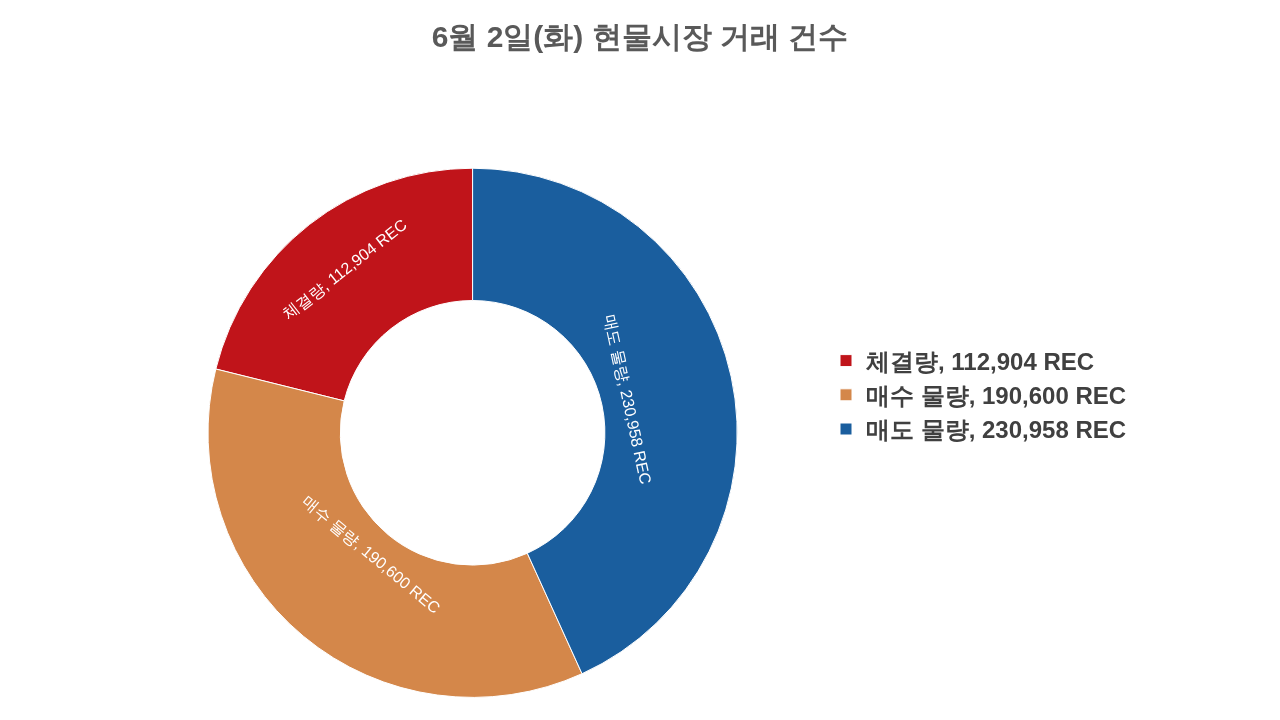 The width and height of the screenshot is (1280, 720). What do you see at coordinates (980, 361) in the screenshot?
I see `legend-label: 체결량, 112,904 REC` at bounding box center [980, 361].